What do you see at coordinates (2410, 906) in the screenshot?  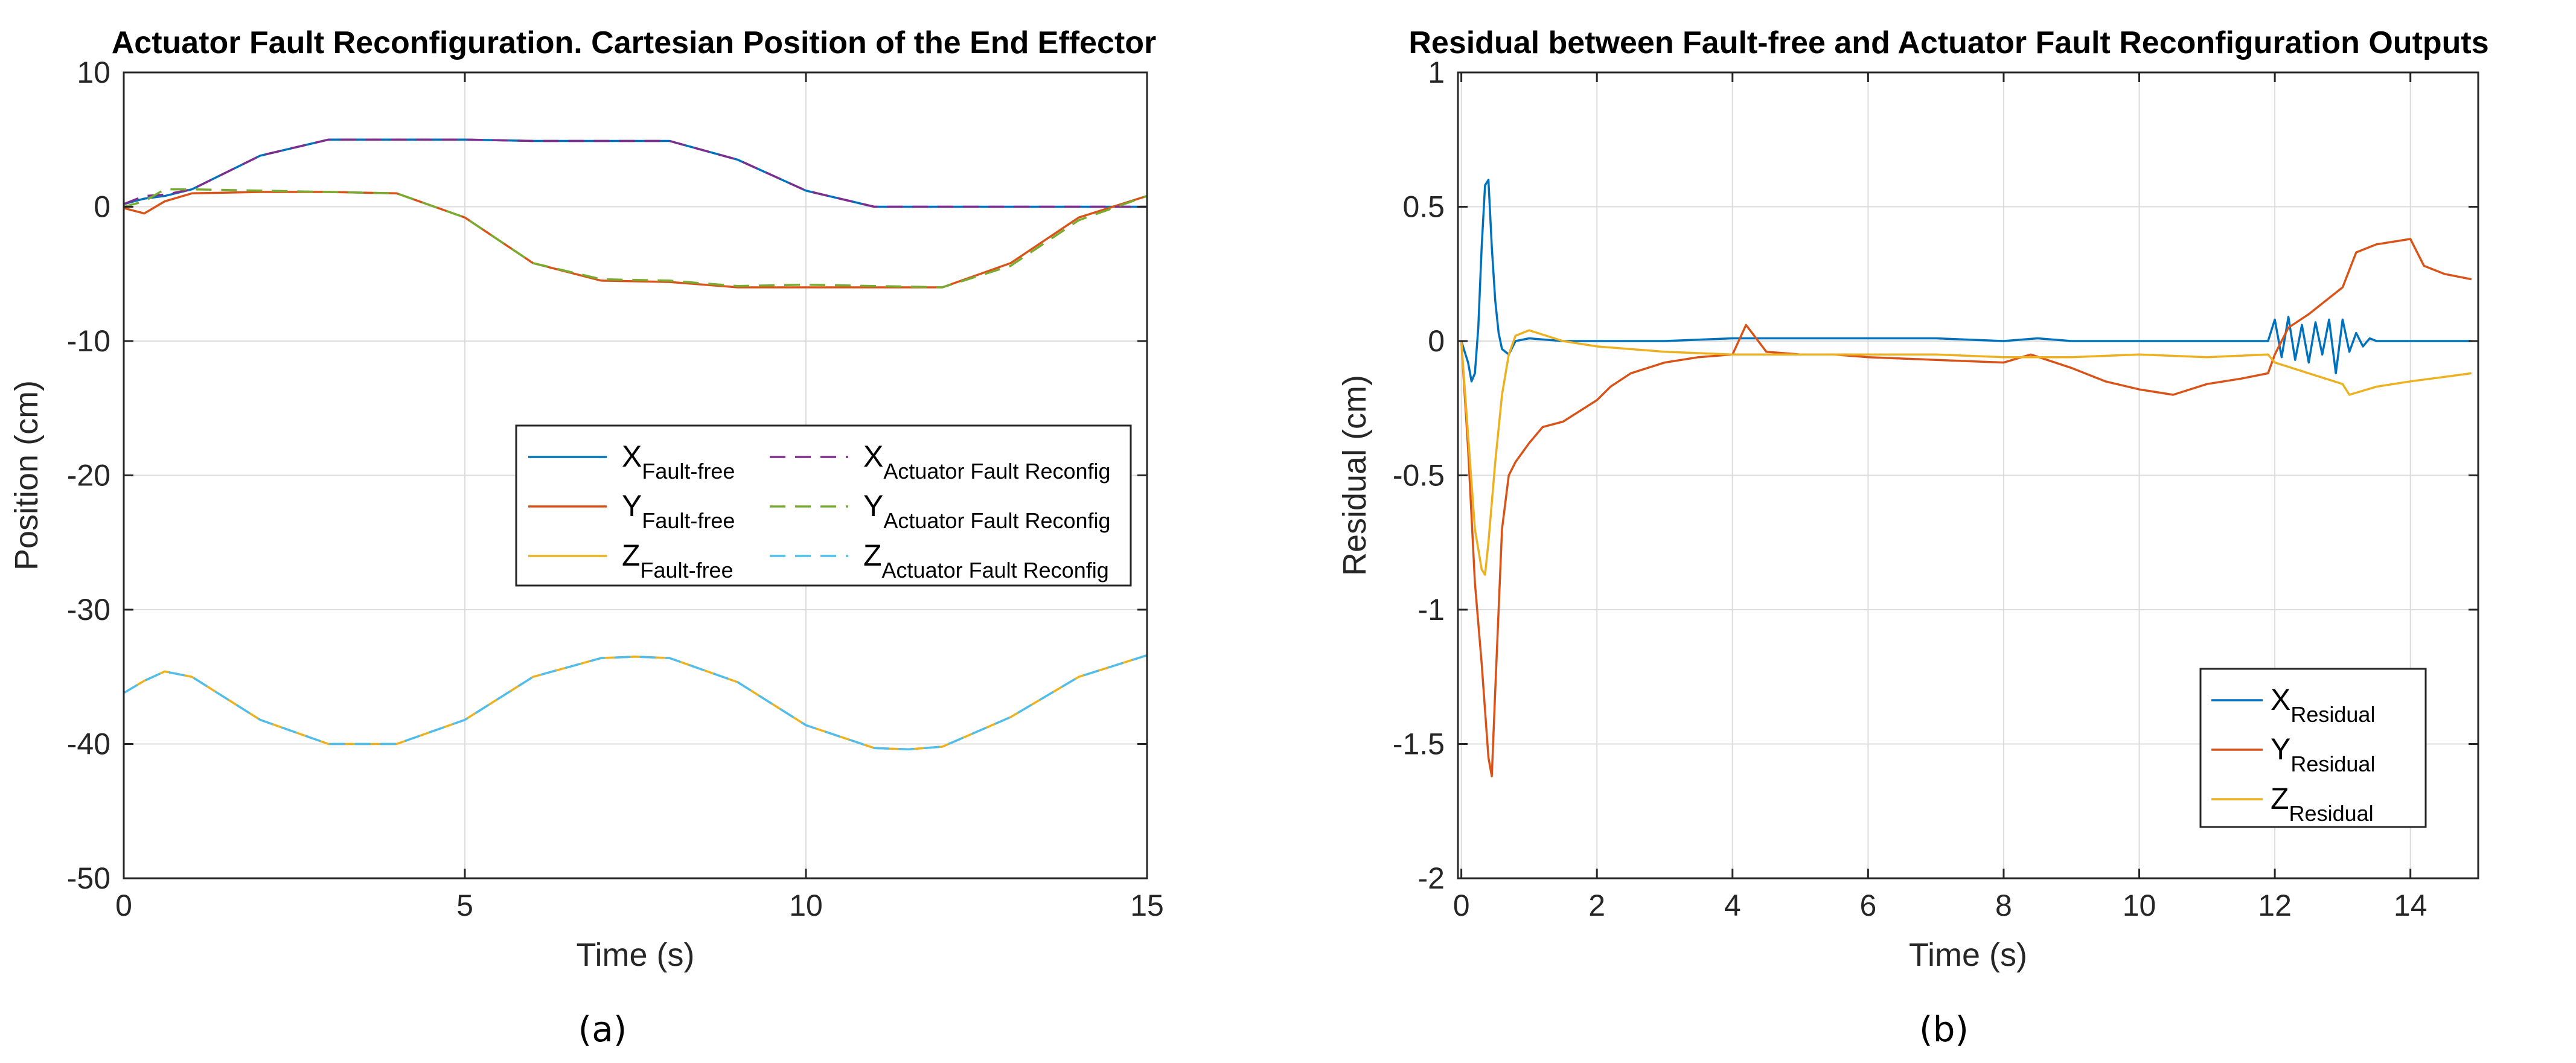 I see `x-tick-label: 14` at bounding box center [2410, 906].